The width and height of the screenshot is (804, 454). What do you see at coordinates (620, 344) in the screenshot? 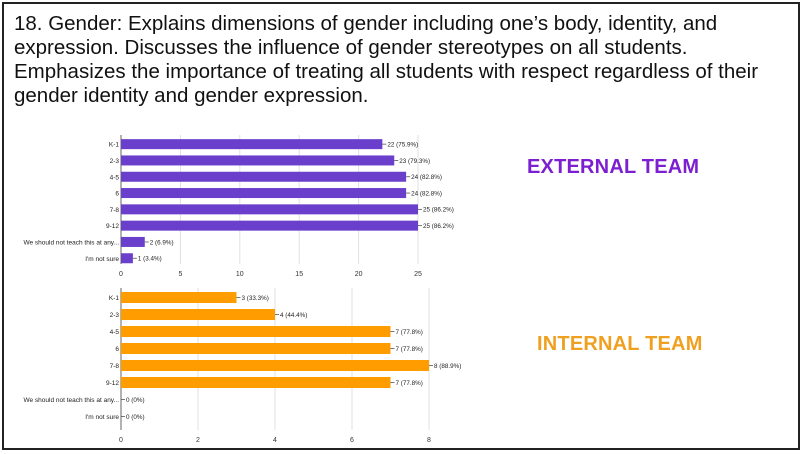
I see `internal-team-label: INTERNAL TEAM` at bounding box center [620, 344].